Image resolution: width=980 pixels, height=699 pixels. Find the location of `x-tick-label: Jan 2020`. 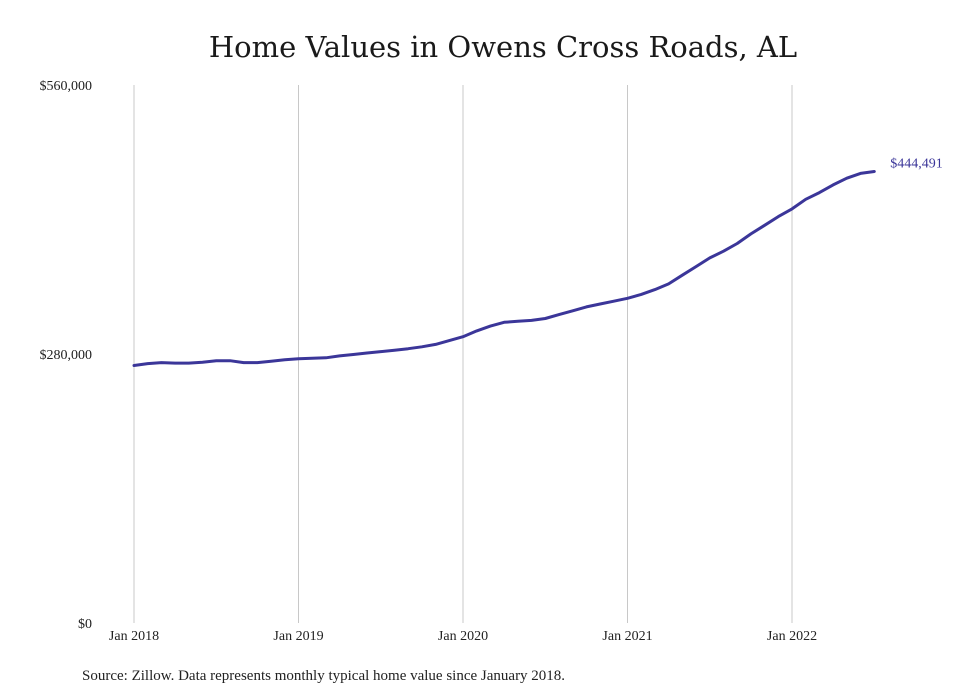

x-tick-label: Jan 2020 is located at coordinates (463, 636).